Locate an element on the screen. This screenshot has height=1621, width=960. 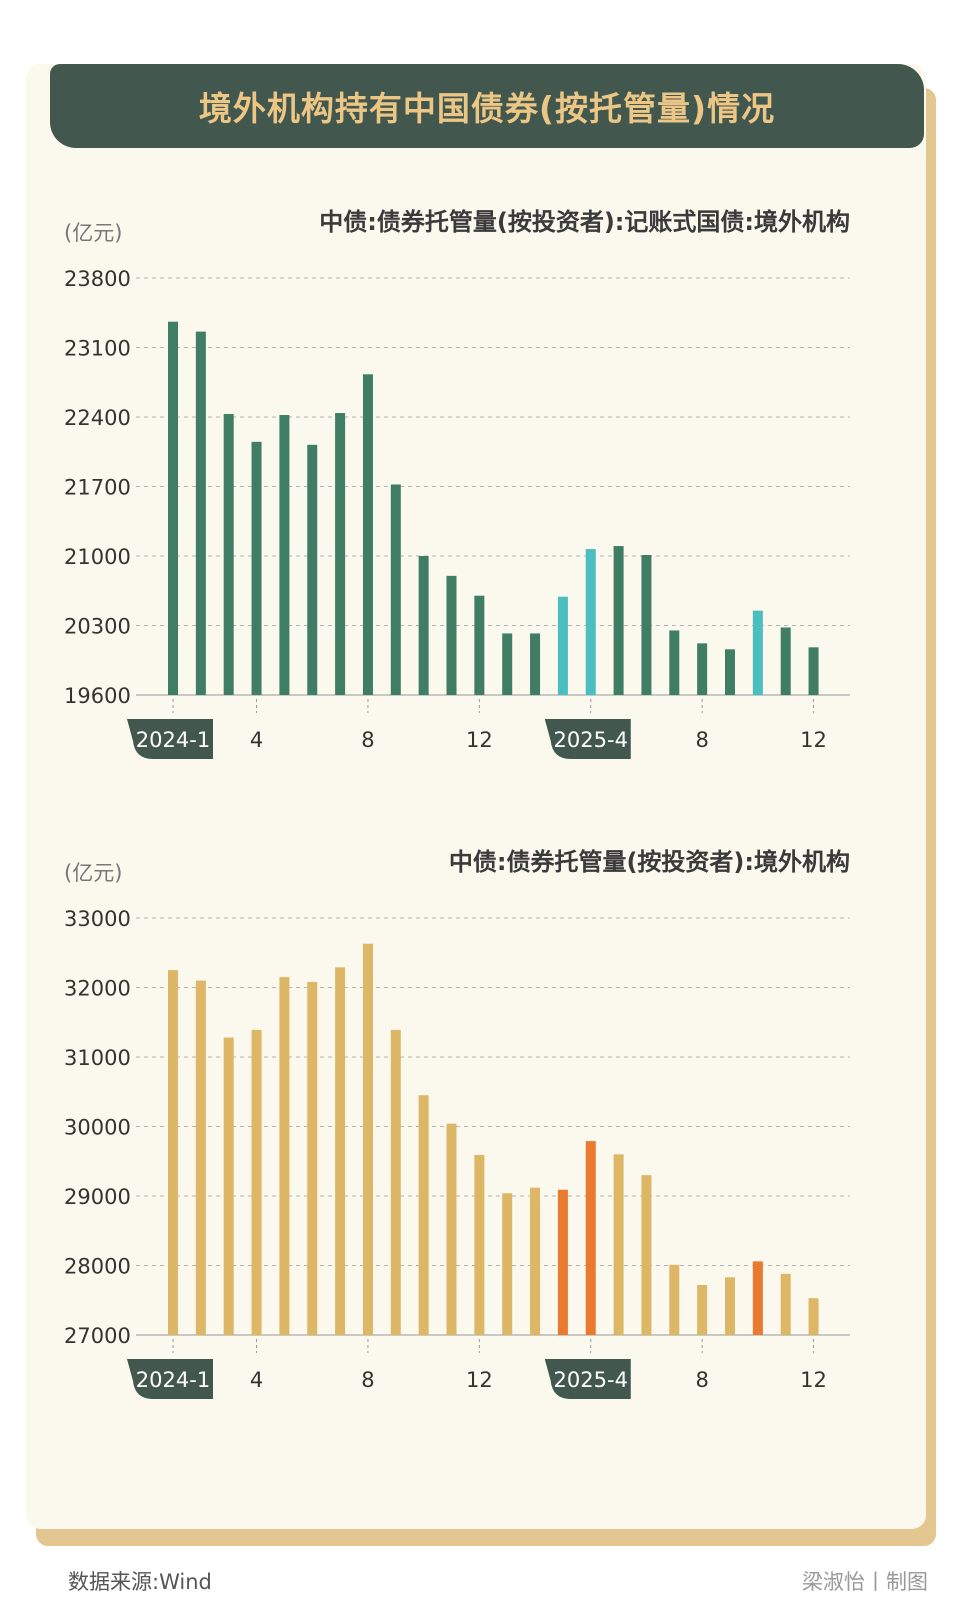
y-tick-label: 23100 is located at coordinates (97, 349).